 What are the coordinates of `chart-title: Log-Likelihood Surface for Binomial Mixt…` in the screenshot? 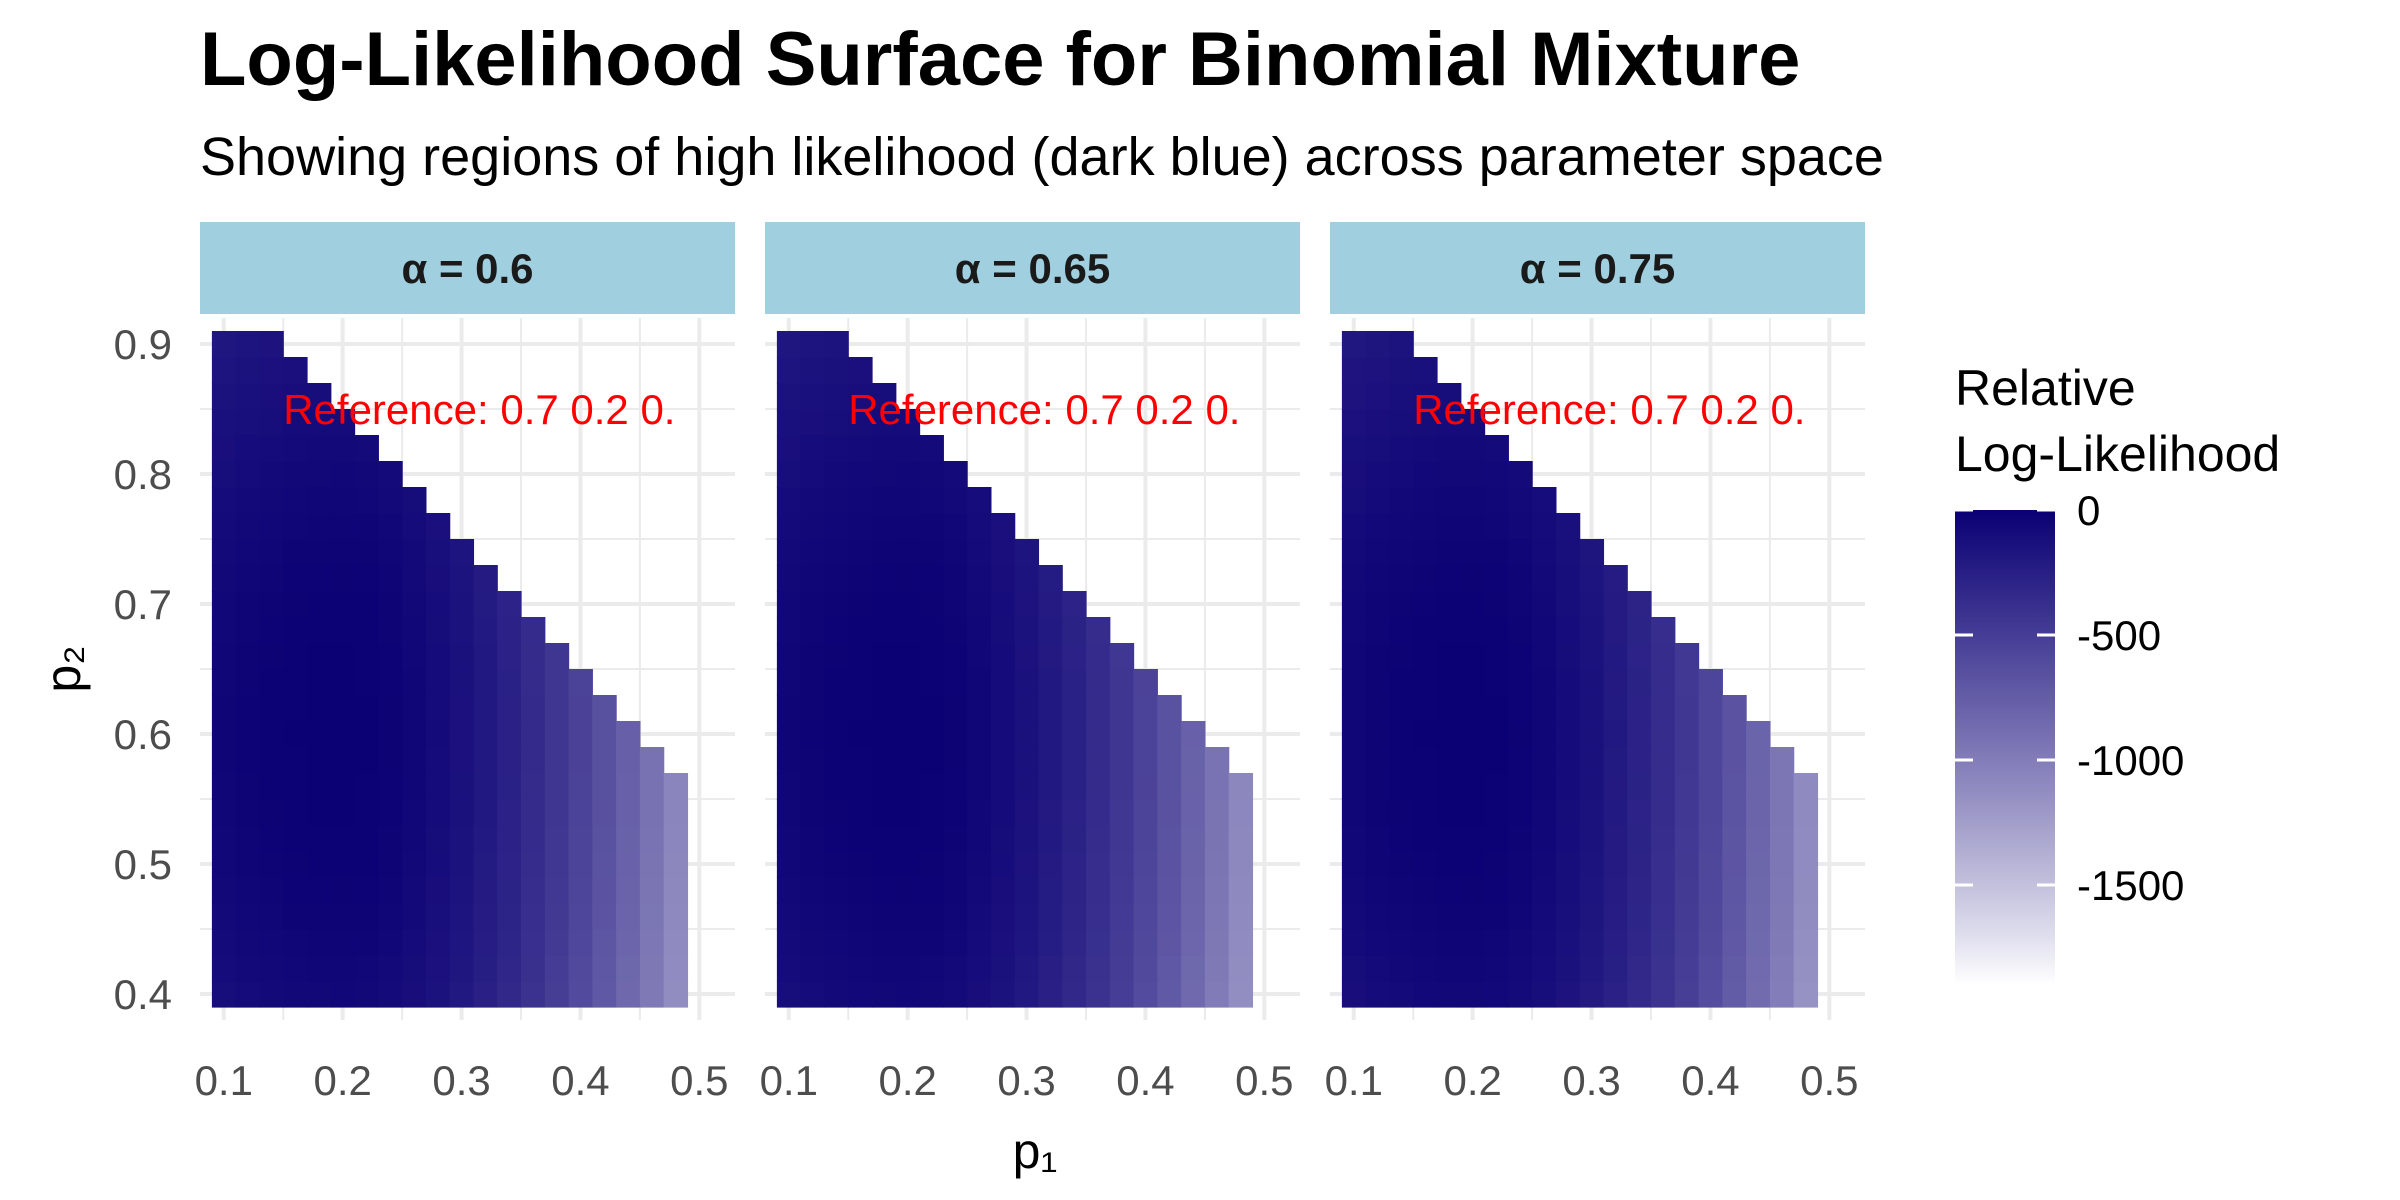 It's located at (1000, 59).